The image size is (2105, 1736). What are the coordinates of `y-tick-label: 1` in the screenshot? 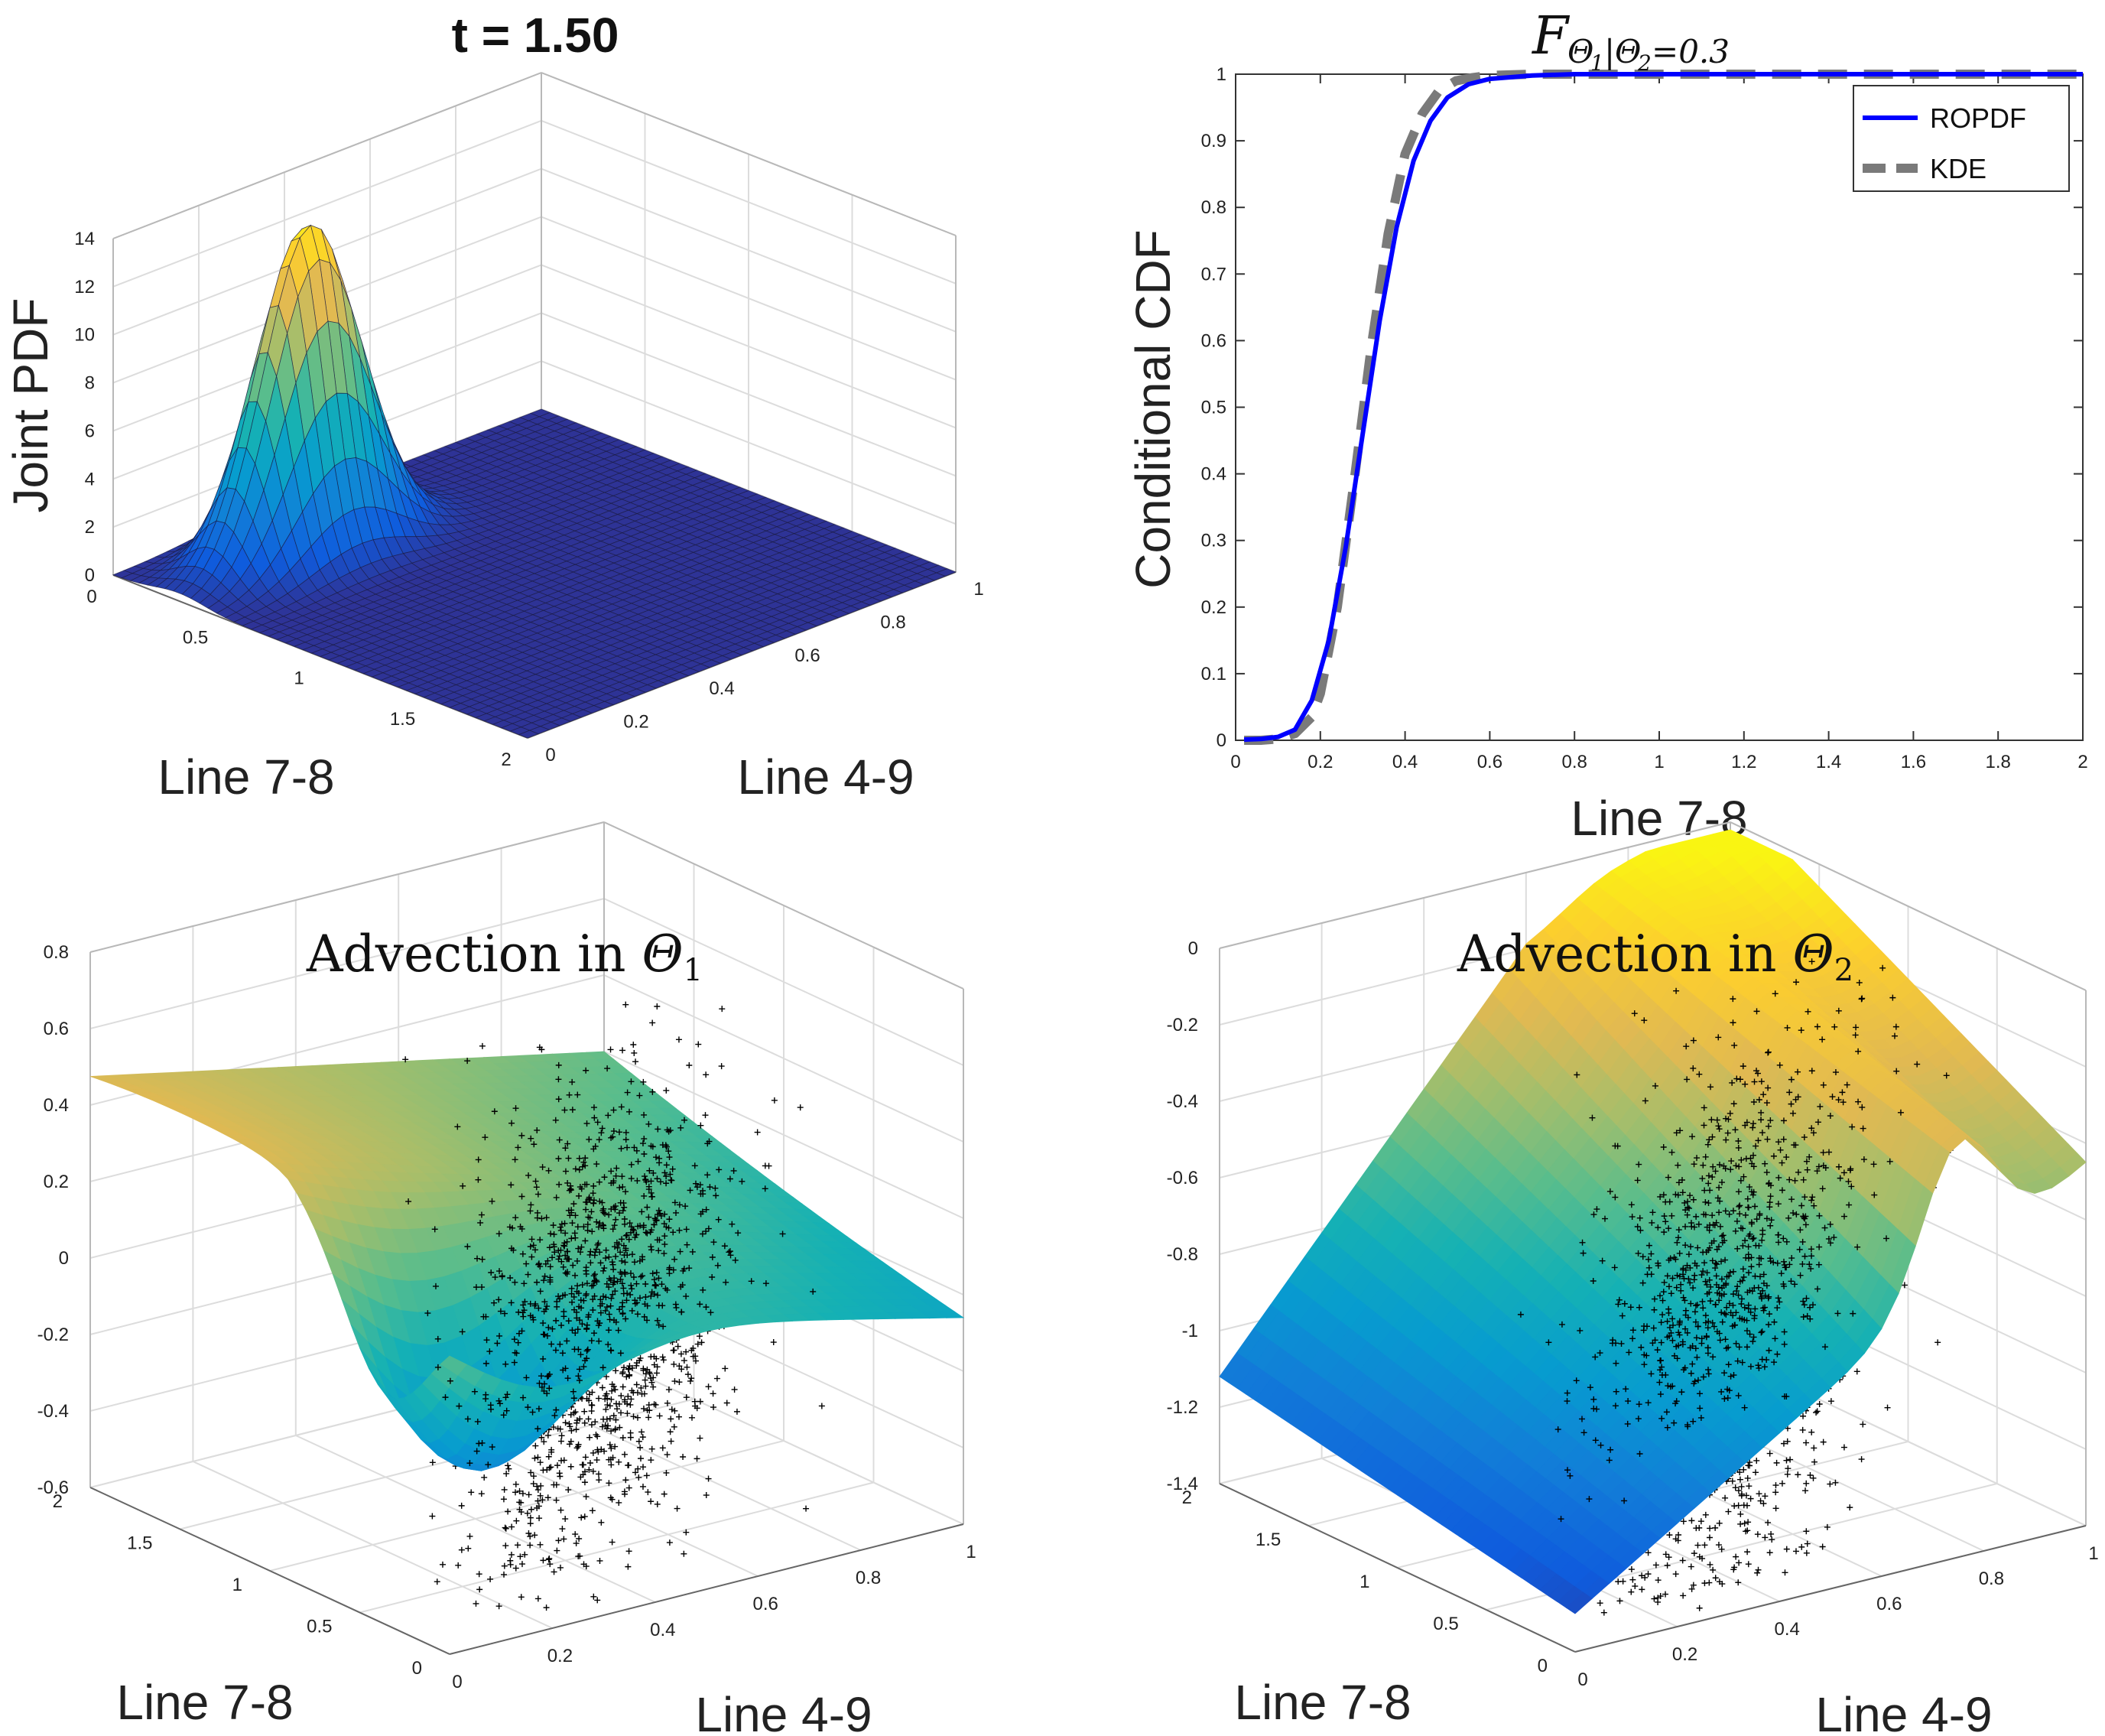 It's located at (971, 1552).